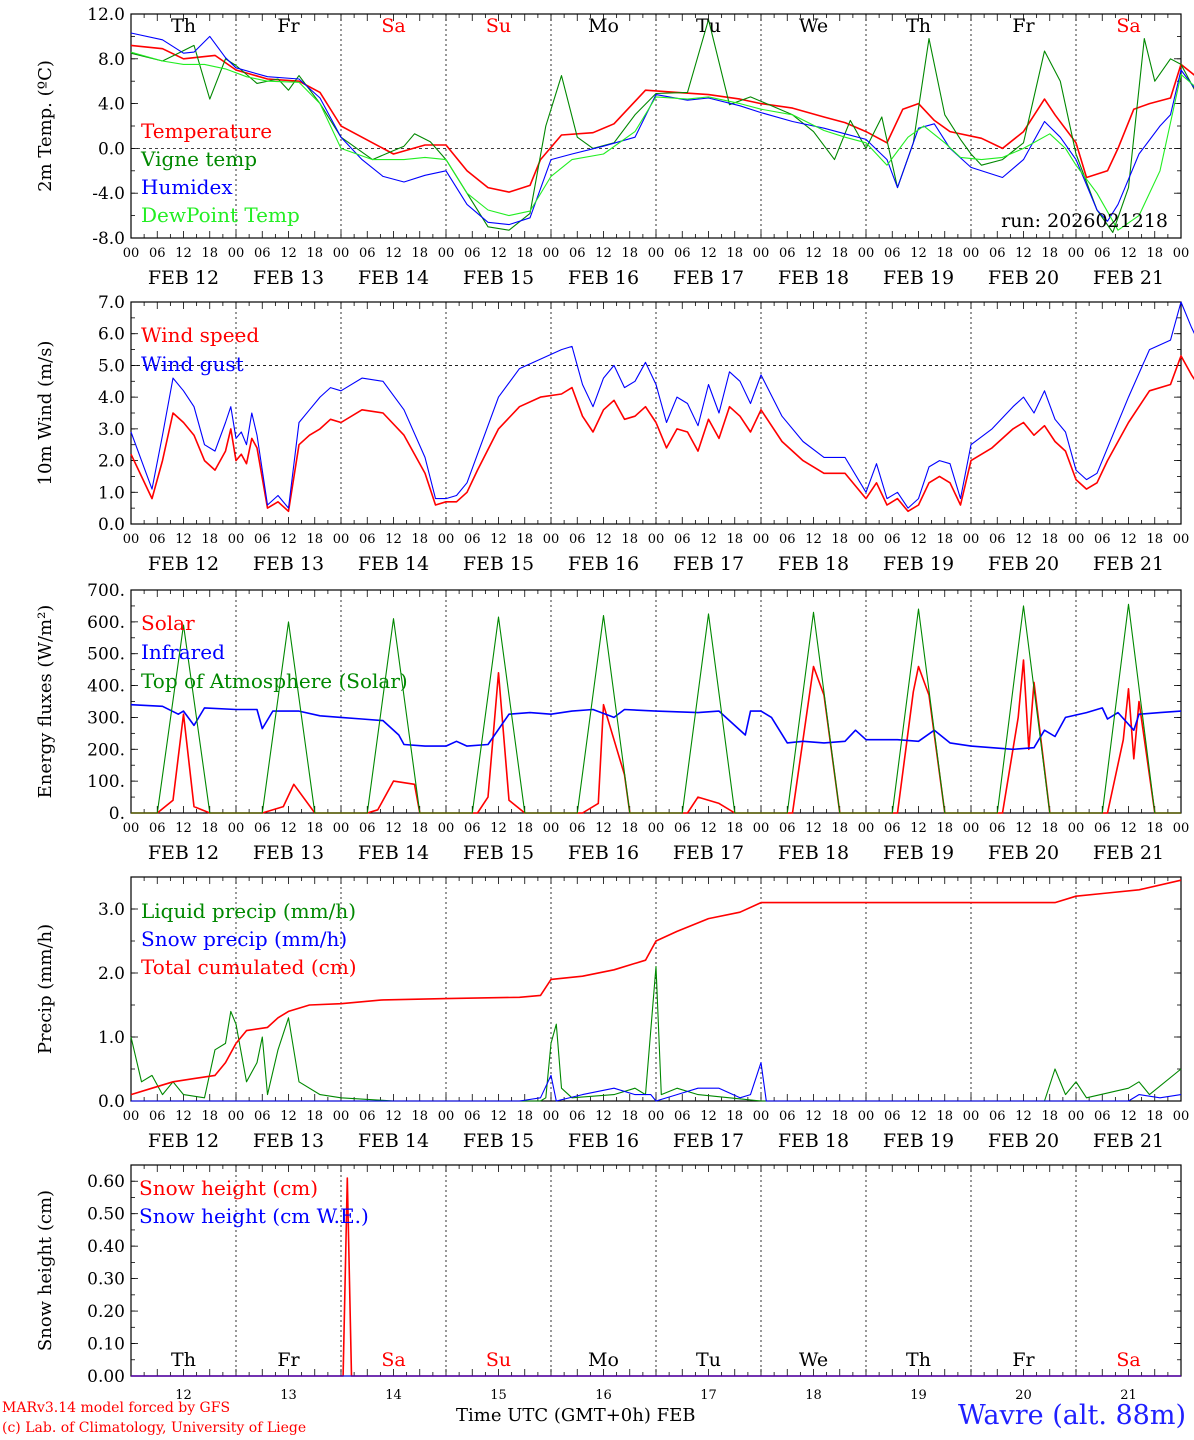 The width and height of the screenshot is (1194, 1440). Describe the element at coordinates (662, 129) in the screenshot. I see `series-line-humidex` at that location.